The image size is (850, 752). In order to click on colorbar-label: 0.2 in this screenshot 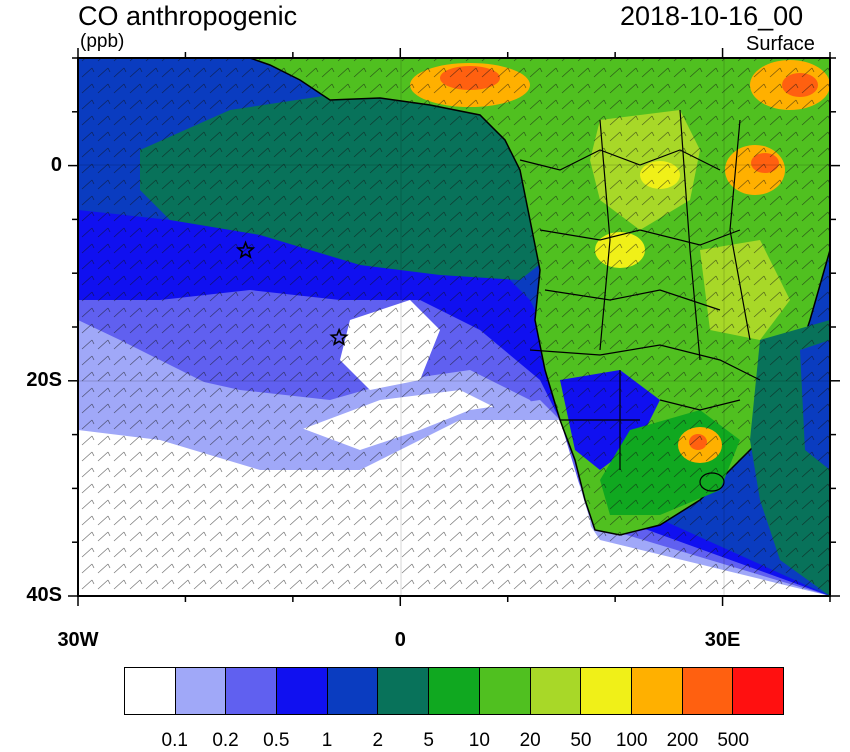, I will do `click(225, 740)`.